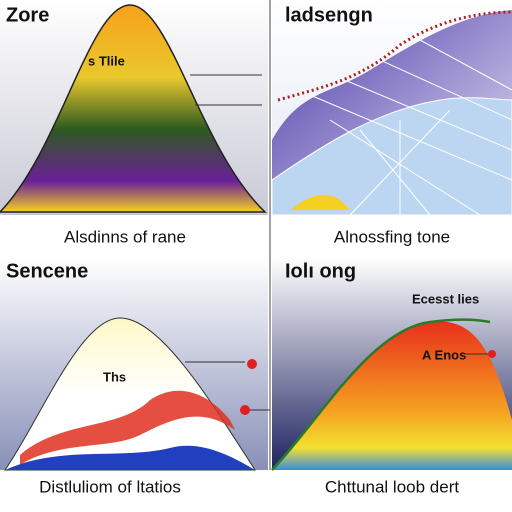 The height and width of the screenshot is (512, 512). I want to click on panel-title: ladsengn, so click(329, 15).